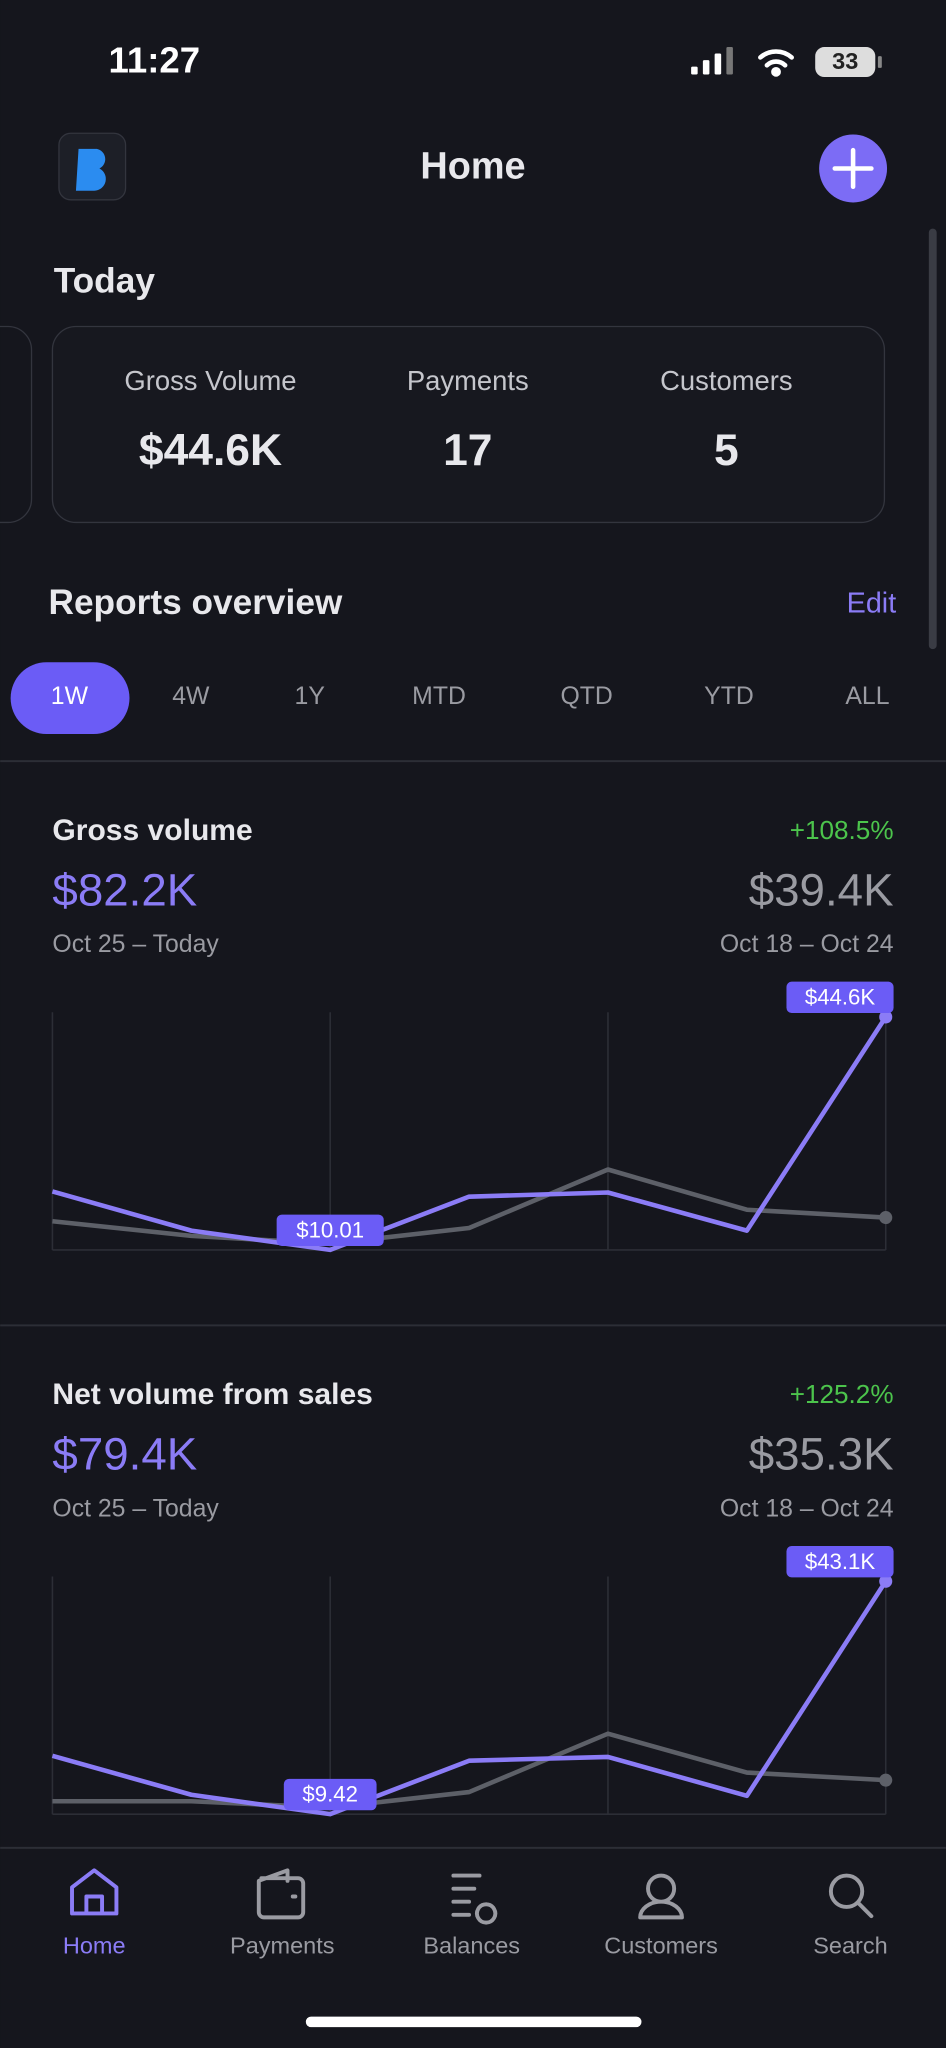  Describe the element at coordinates (712, 61) in the screenshot. I see `signal-icon` at that location.